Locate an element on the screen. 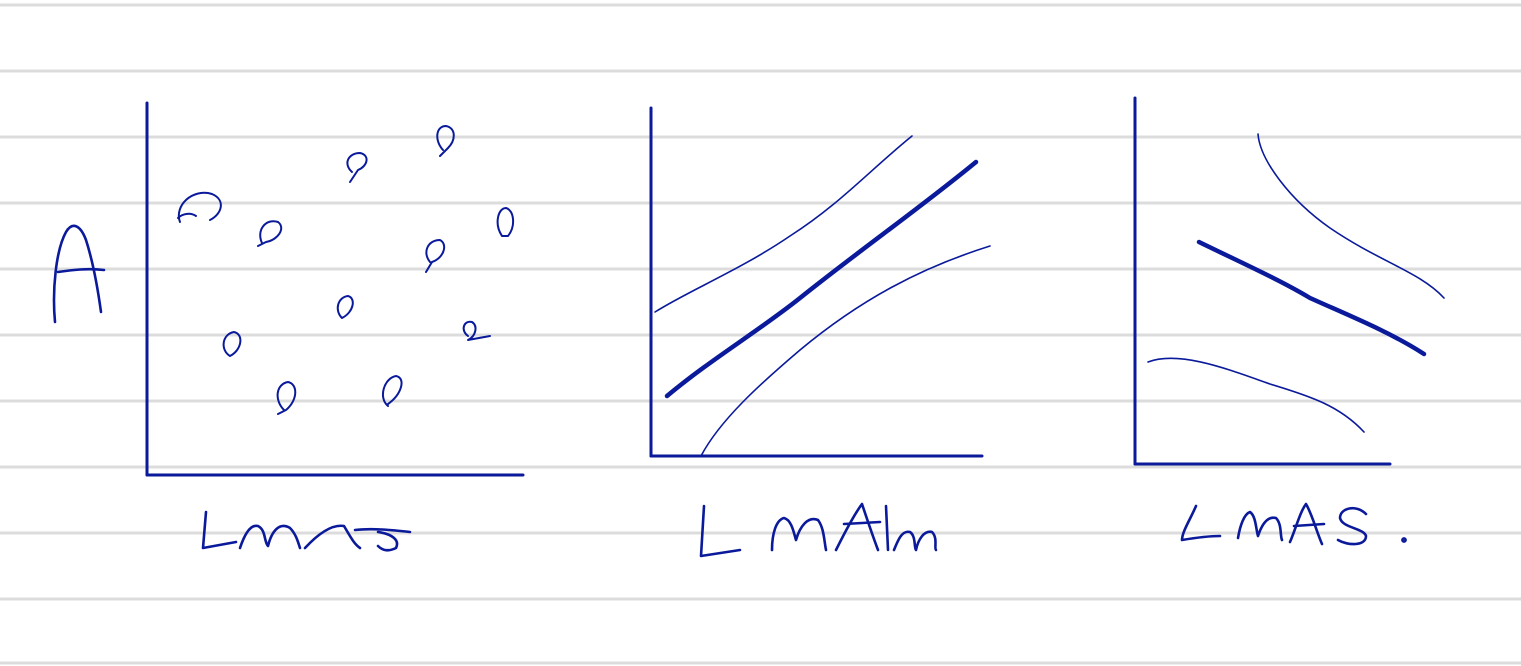  x-axis-label-LMAS is located at coordinates (1293, 524).